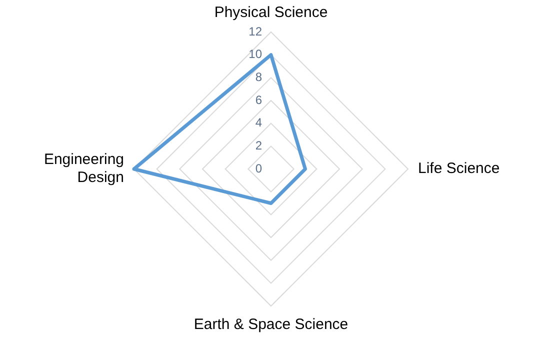 Image resolution: width=543 pixels, height=341 pixels. I want to click on y-tick-label: 4, so click(258, 123).